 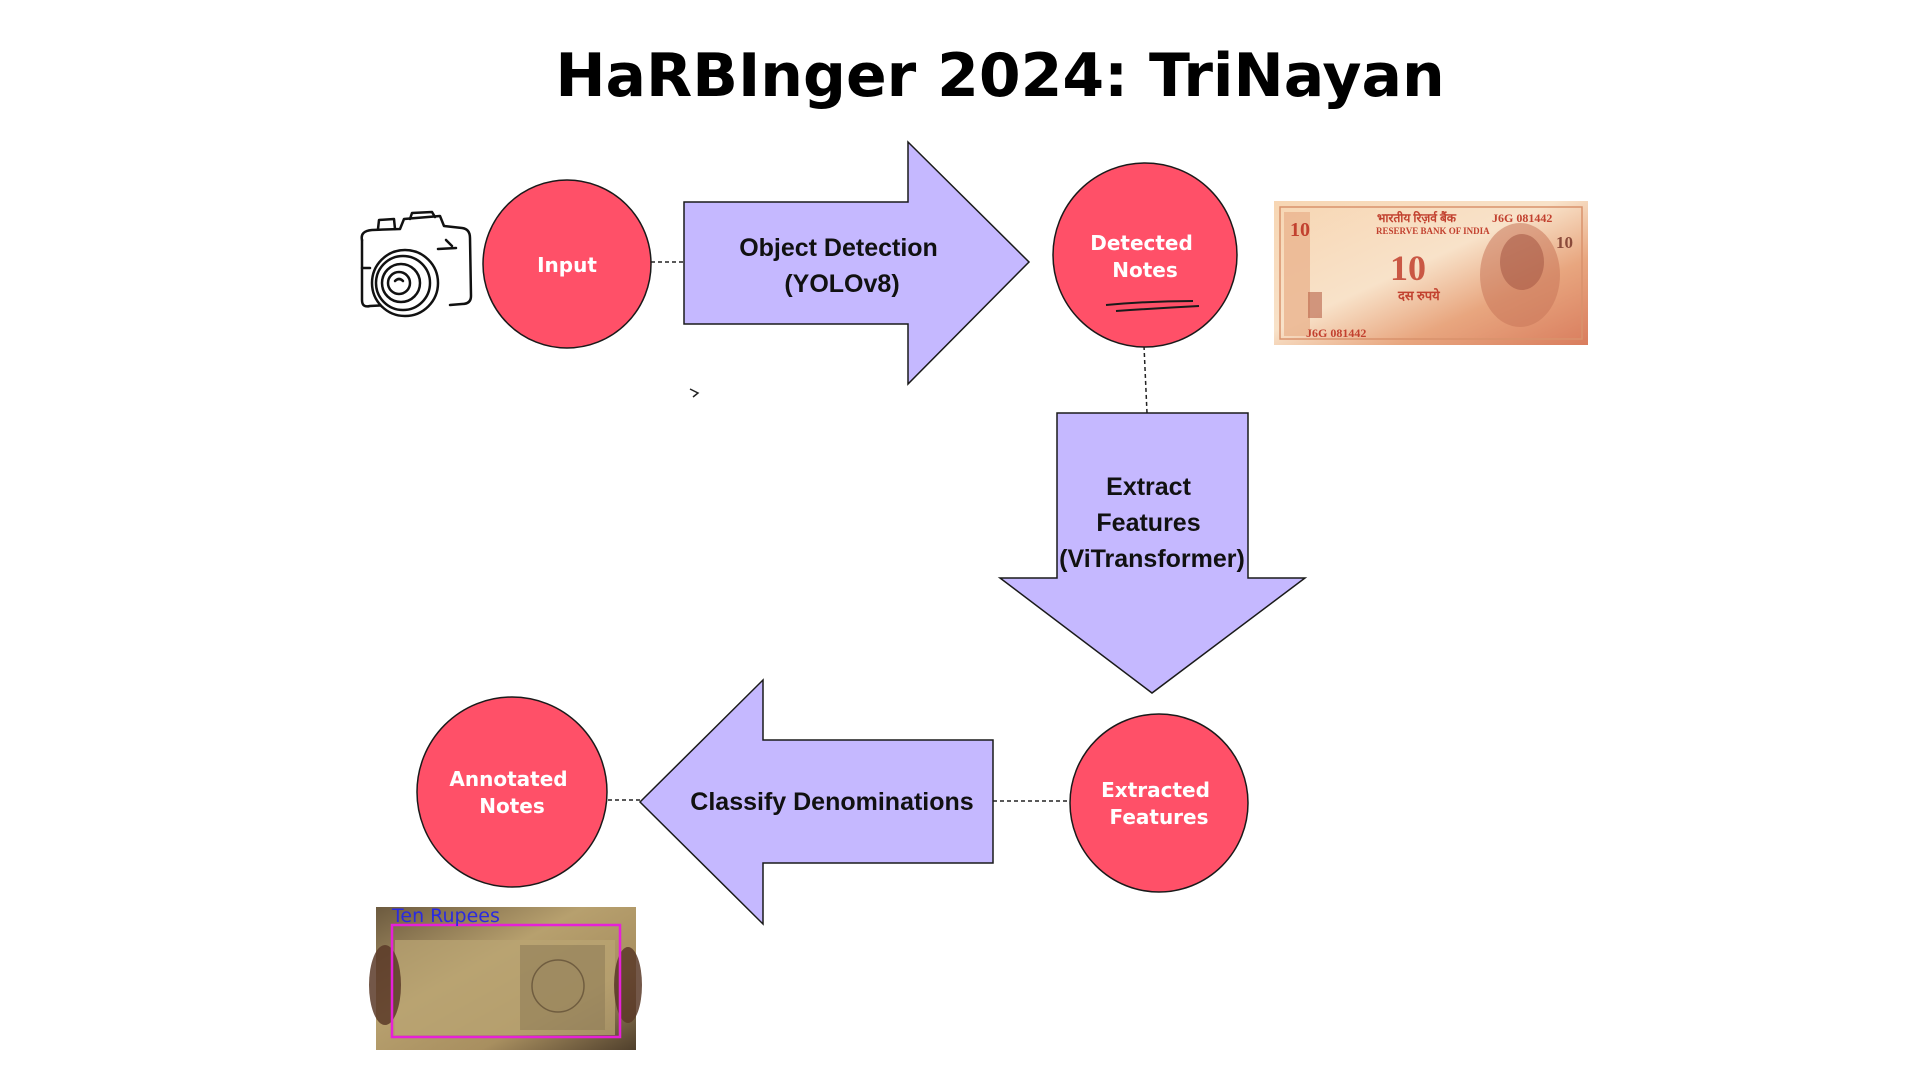 I want to click on input-node-label: Input, so click(x=567, y=265).